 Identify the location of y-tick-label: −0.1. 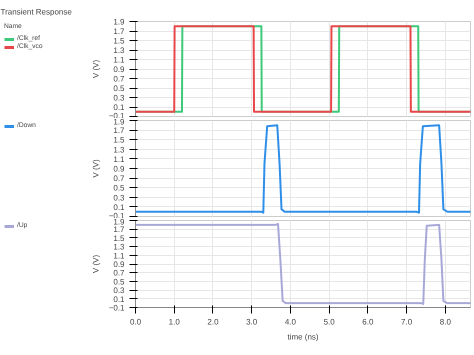
(117, 308).